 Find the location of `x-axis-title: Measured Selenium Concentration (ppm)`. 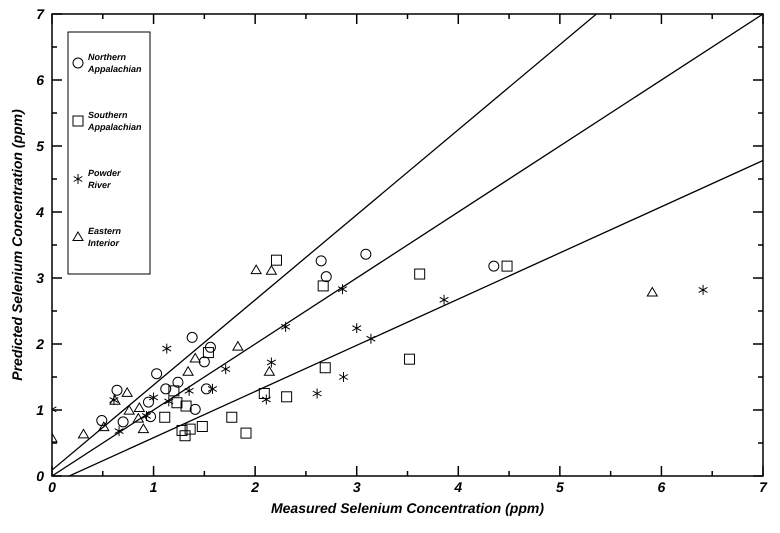

x-axis-title: Measured Selenium Concentration (ppm) is located at coordinates (407, 508).